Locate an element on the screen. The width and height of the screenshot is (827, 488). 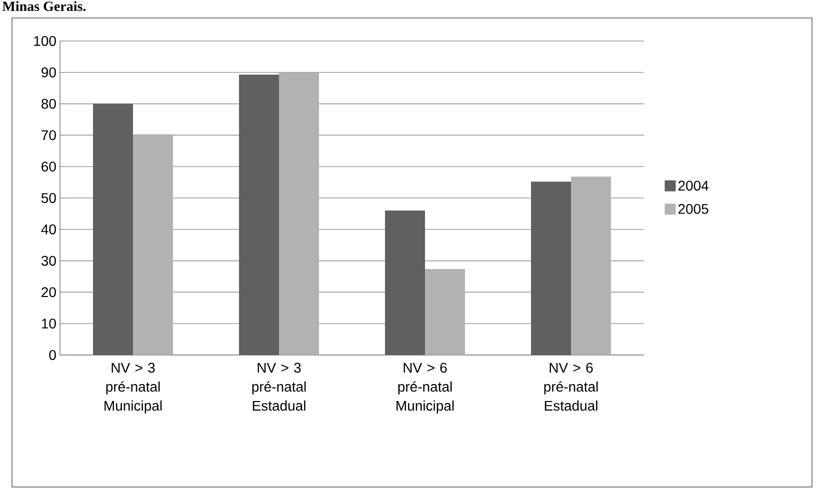
y-tick-label: 30 is located at coordinates (48, 261).